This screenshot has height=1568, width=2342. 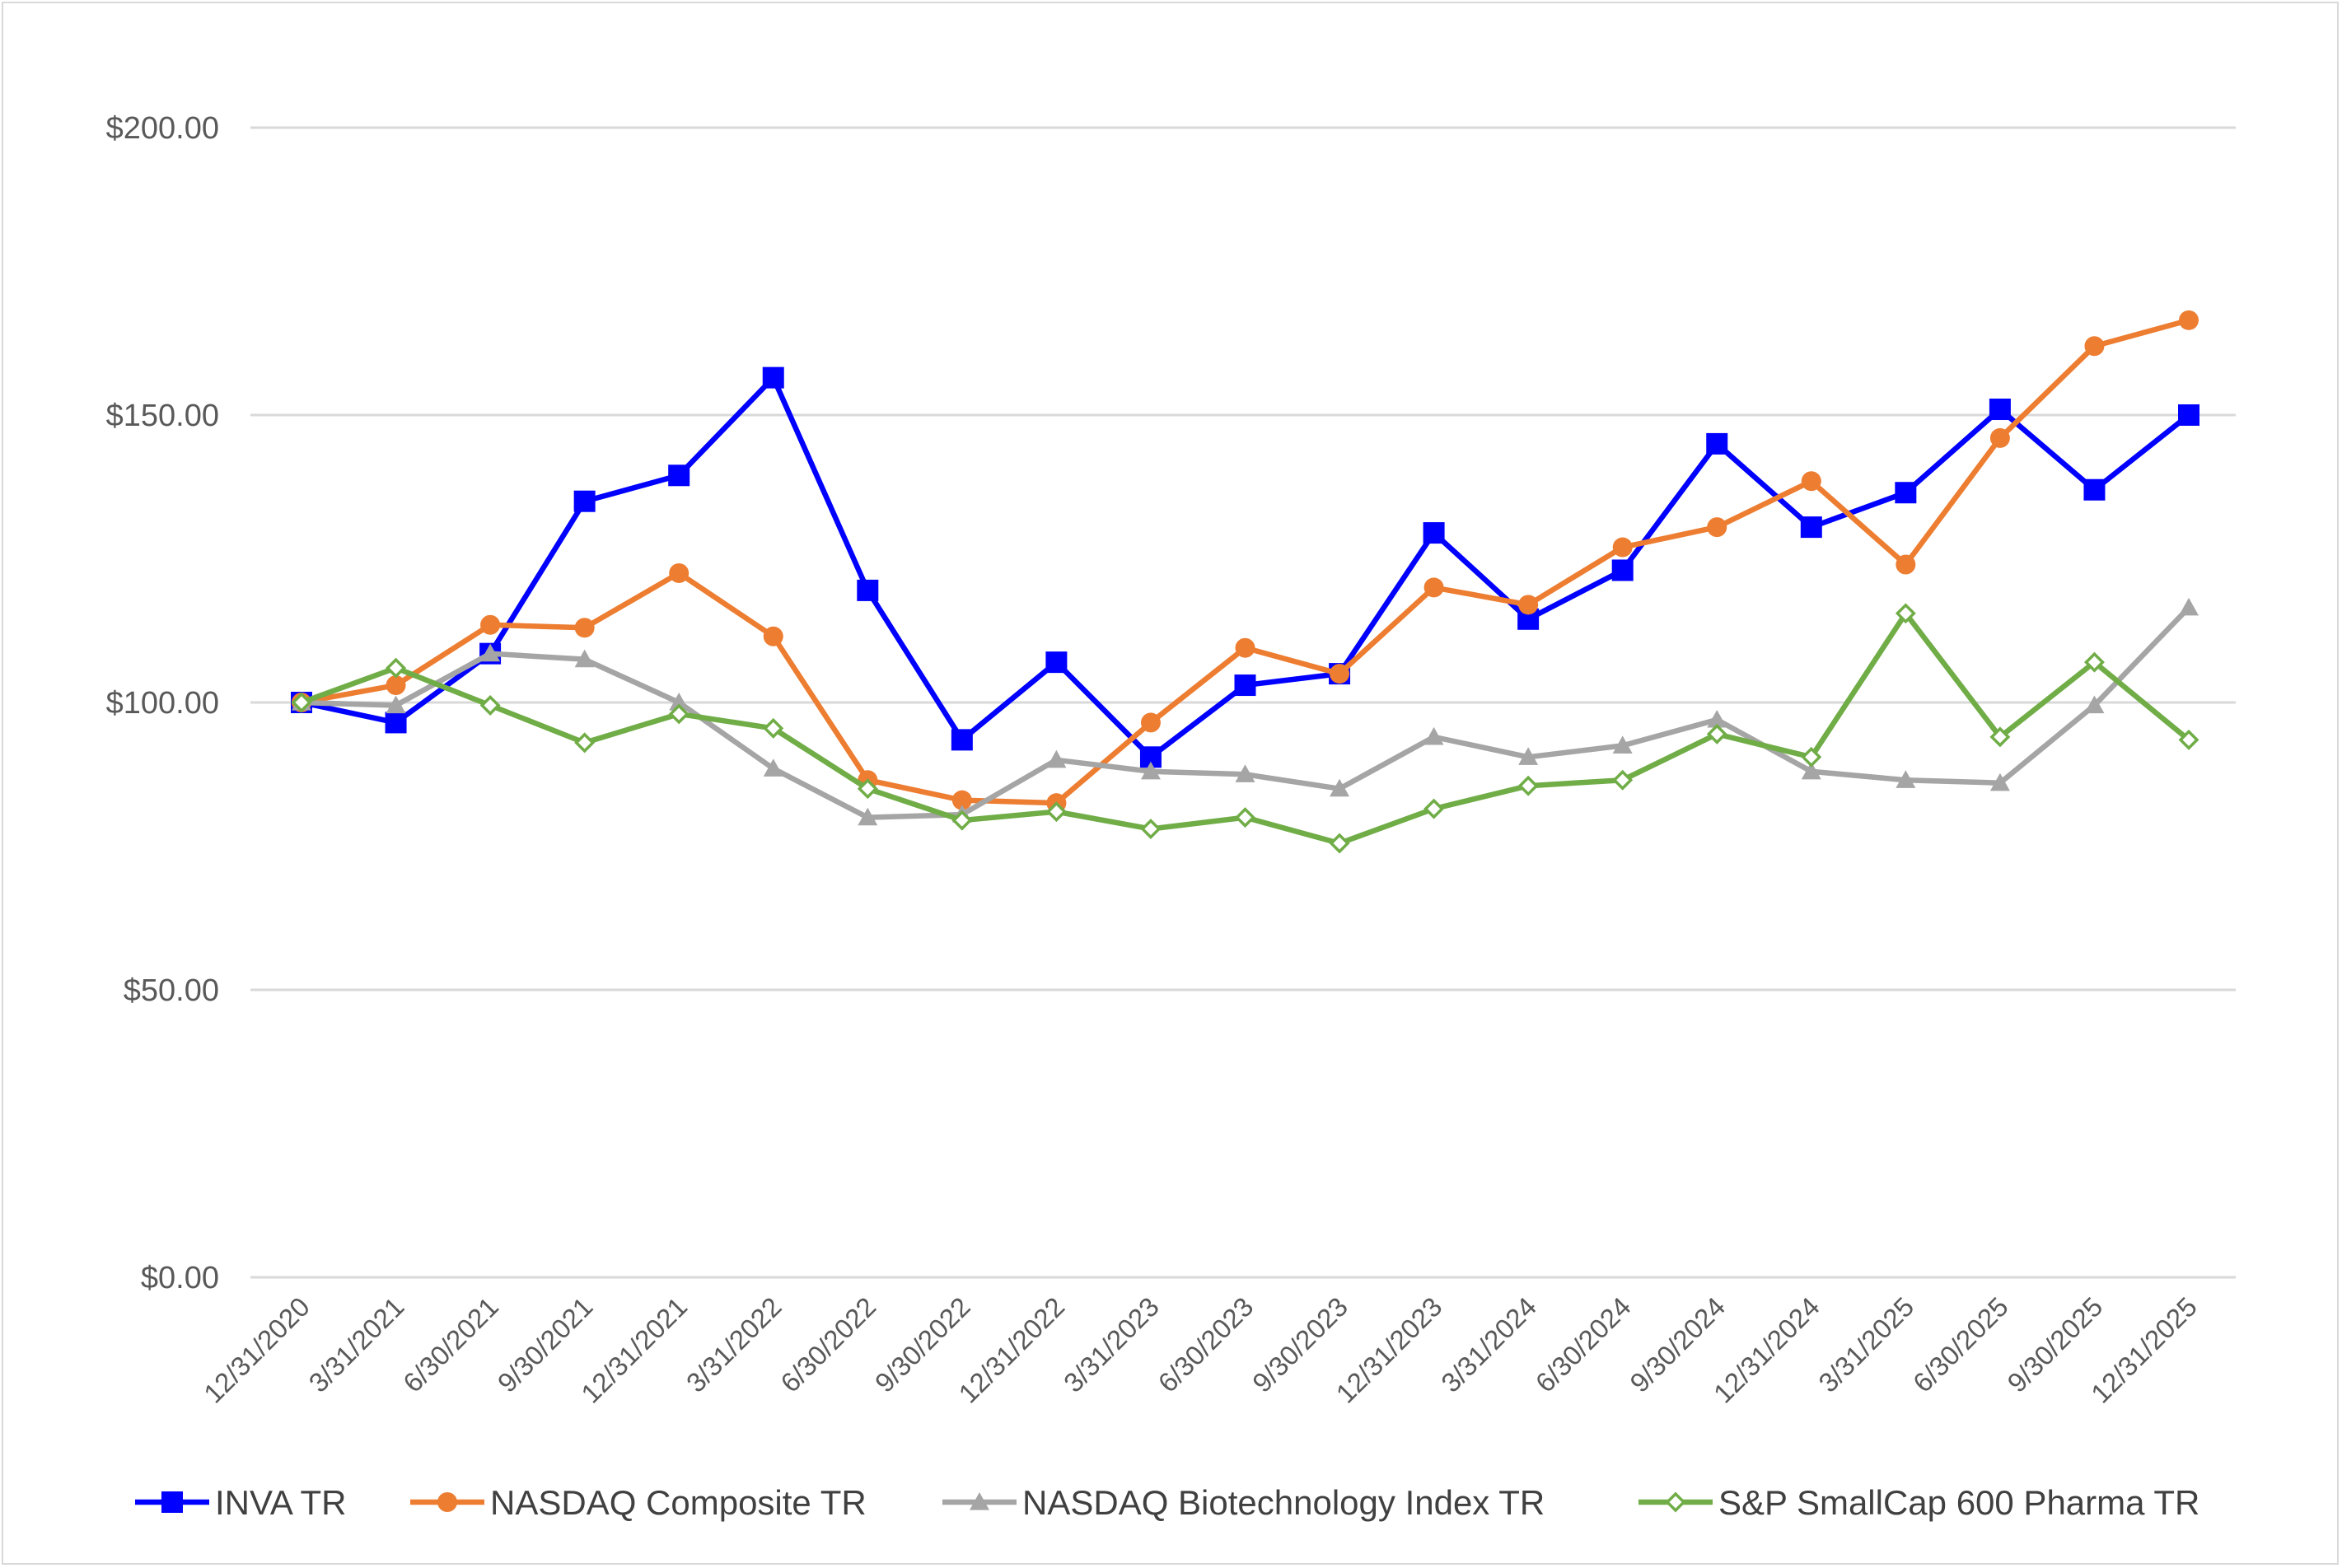 I want to click on legend-item-nasdaq-composite-tr: NASDAQ Composite TR, so click(x=638, y=1502).